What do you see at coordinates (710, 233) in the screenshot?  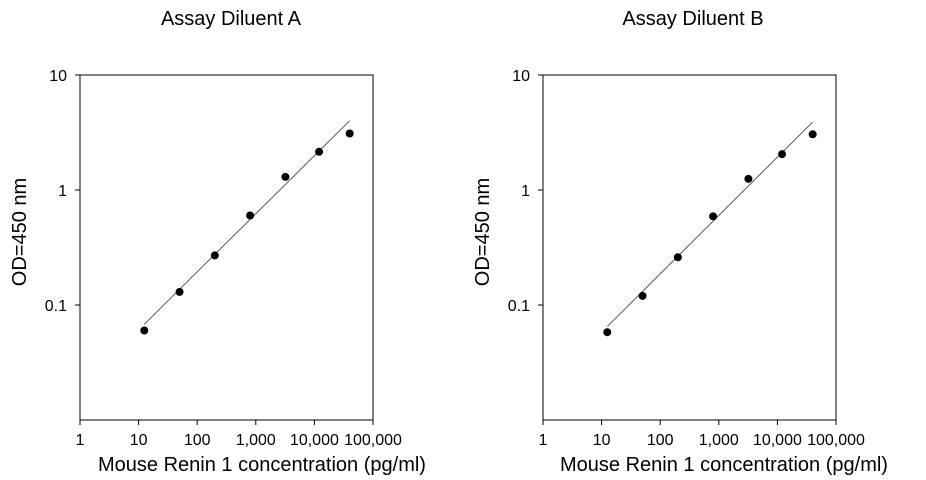 I see `data-points-b` at bounding box center [710, 233].